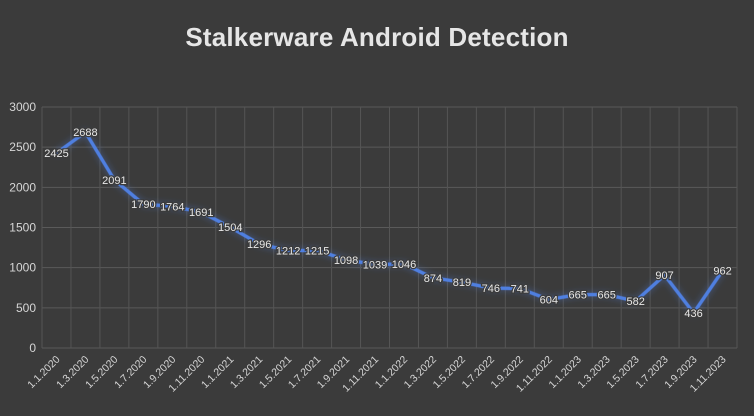 The image size is (754, 416). I want to click on y-tick-label: 500, so click(26, 308).